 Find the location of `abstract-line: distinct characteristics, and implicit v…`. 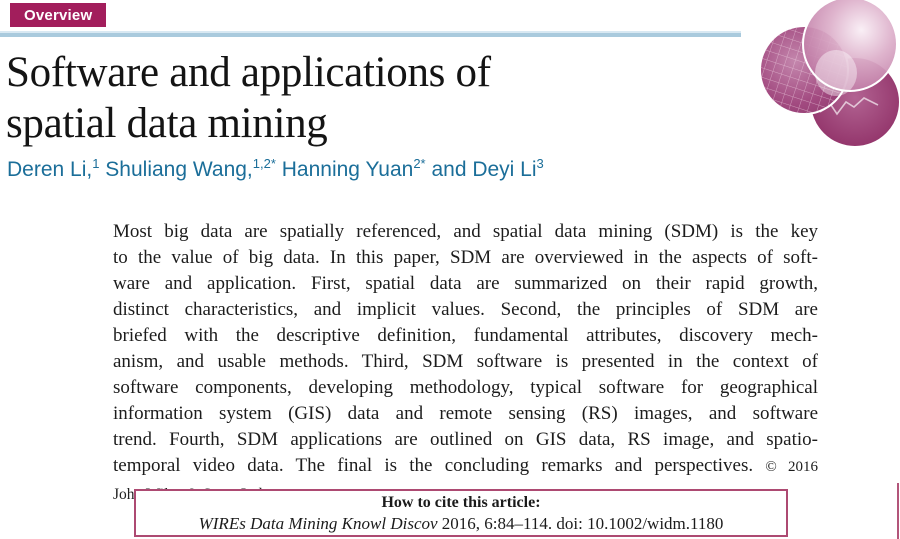

abstract-line: distinct characteristics, and implicit v… is located at coordinates (465, 309).